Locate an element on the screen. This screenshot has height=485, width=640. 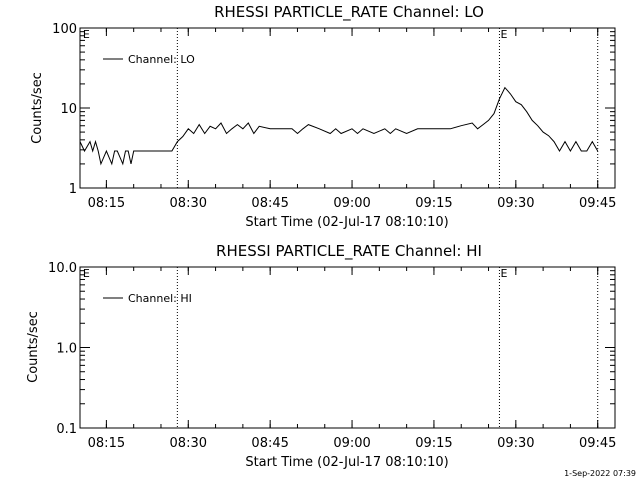
legend-label: Channel: HI is located at coordinates (160, 298).